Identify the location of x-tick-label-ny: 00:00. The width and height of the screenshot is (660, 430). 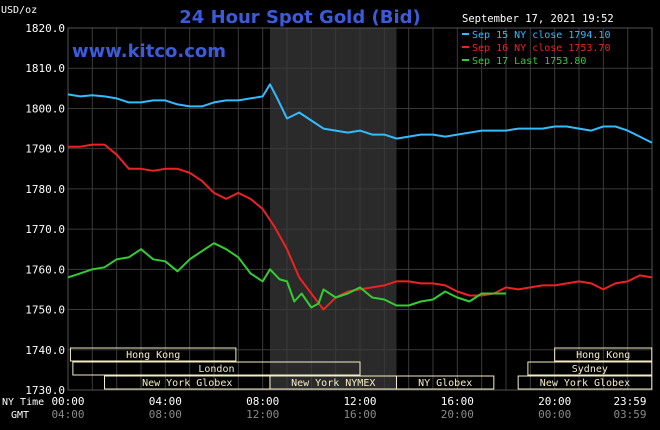
(67, 401).